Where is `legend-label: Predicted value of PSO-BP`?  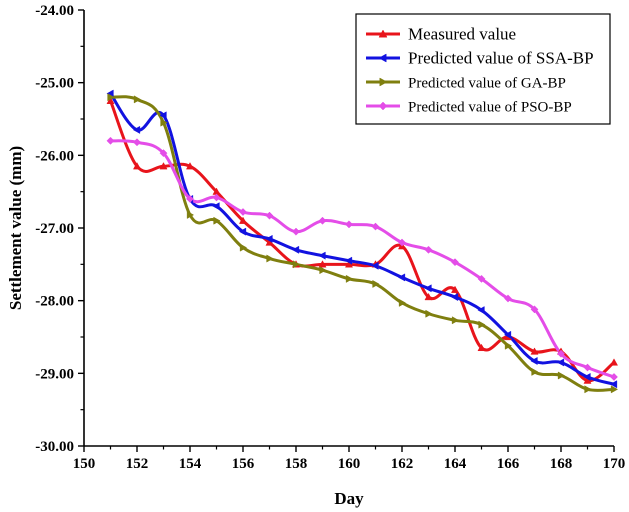 legend-label: Predicted value of PSO-BP is located at coordinates (490, 108).